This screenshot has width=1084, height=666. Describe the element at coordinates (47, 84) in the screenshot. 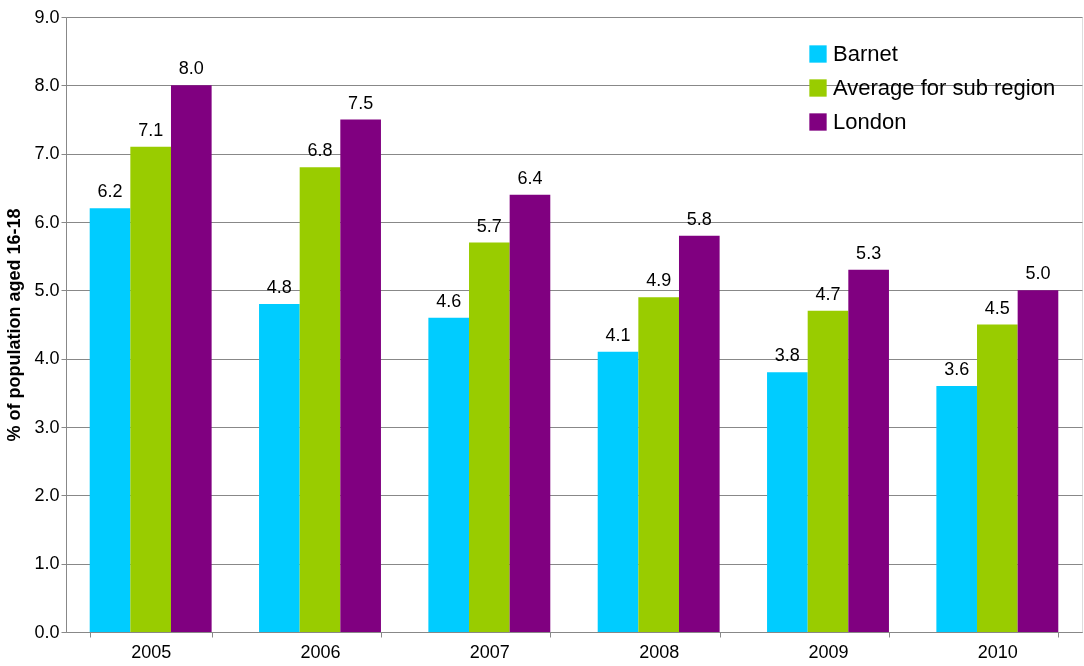

I see `y-tick-label: 8.0` at that location.